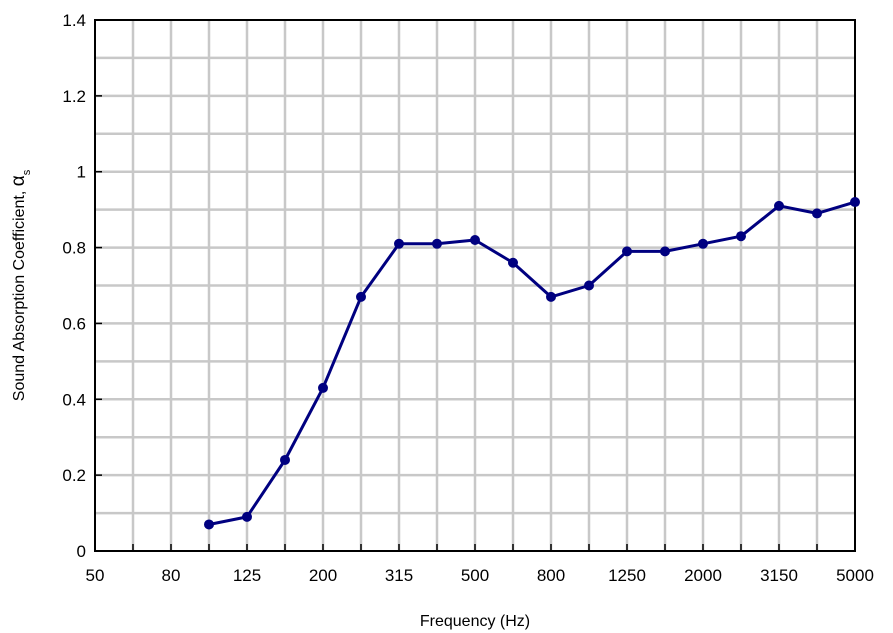 The width and height of the screenshot is (893, 633). What do you see at coordinates (855, 575) in the screenshot?
I see `x-tick-label: 5000` at bounding box center [855, 575].